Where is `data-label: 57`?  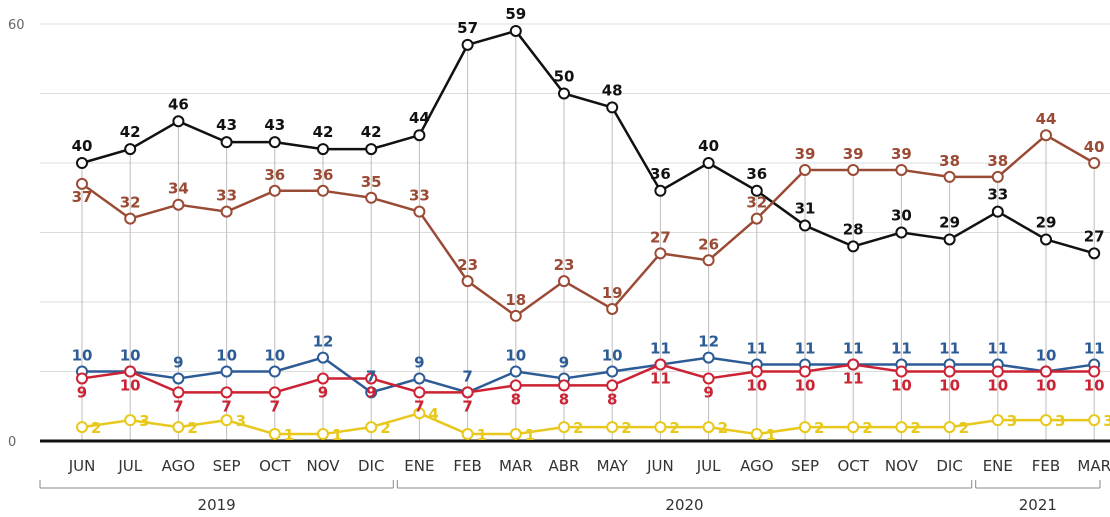 data-label: 57 is located at coordinates (467, 28).